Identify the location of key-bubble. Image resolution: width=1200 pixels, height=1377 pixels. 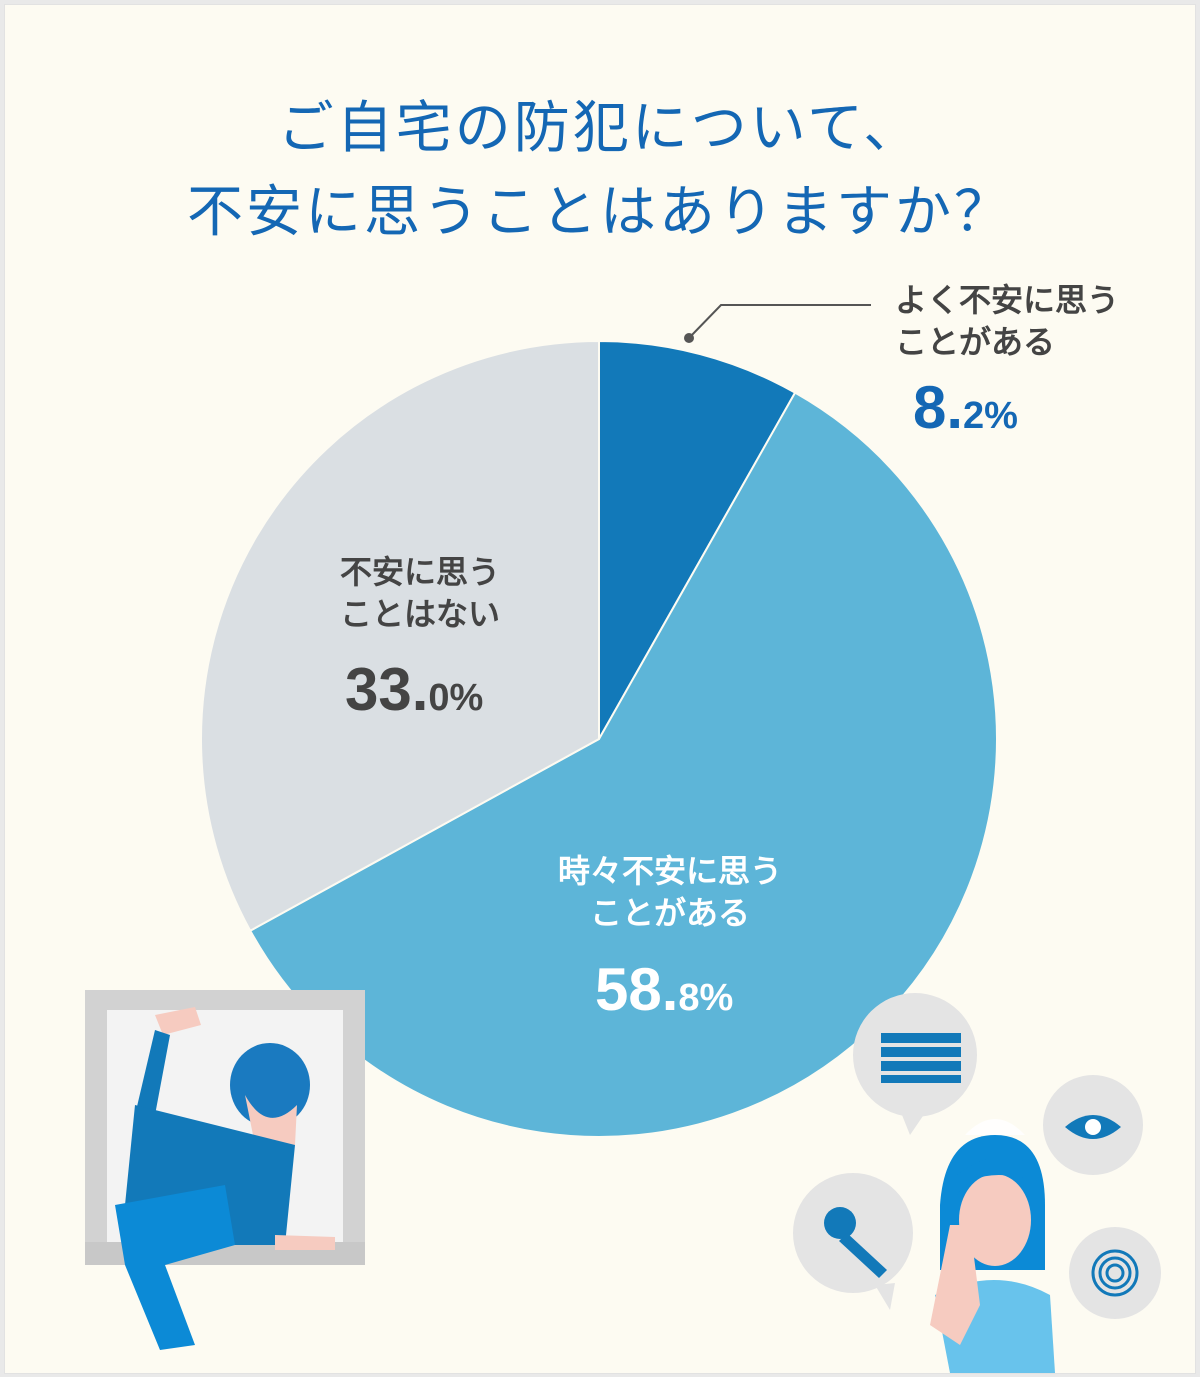
(853, 1241).